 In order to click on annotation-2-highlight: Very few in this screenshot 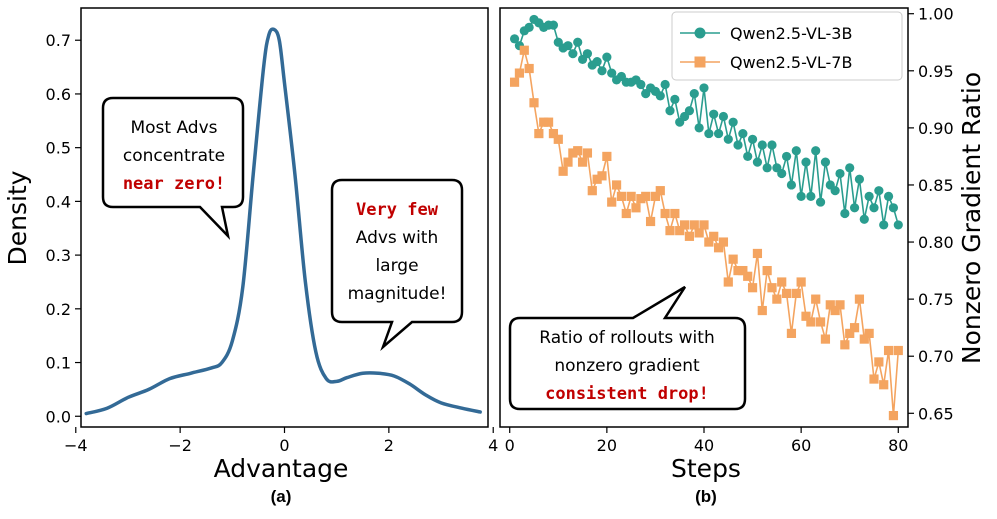, I will do `click(397, 210)`.